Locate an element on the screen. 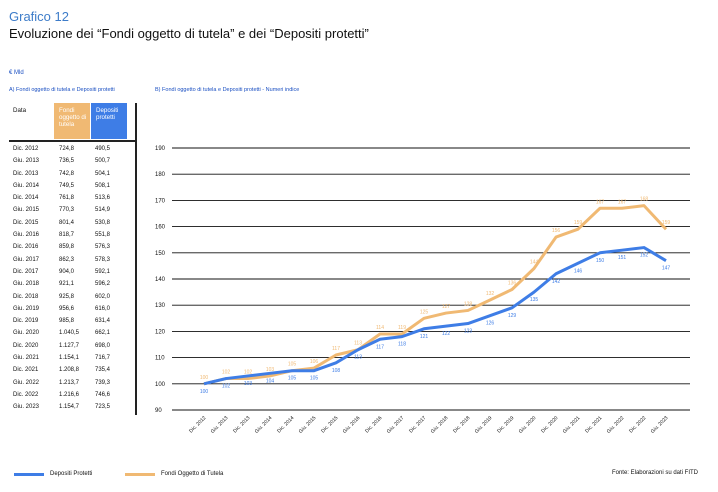 This screenshot has width=718, height=492. x-tick-label: Dic. 2017 is located at coordinates (417, 424).